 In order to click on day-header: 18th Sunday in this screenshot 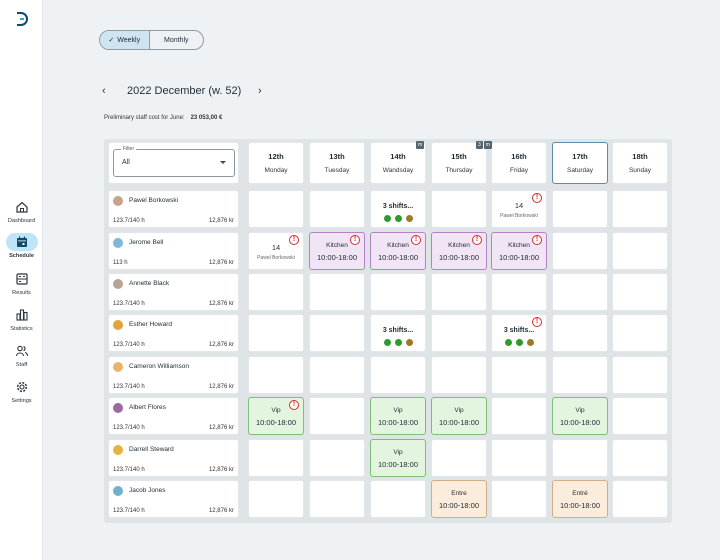, I will do `click(640, 163)`.